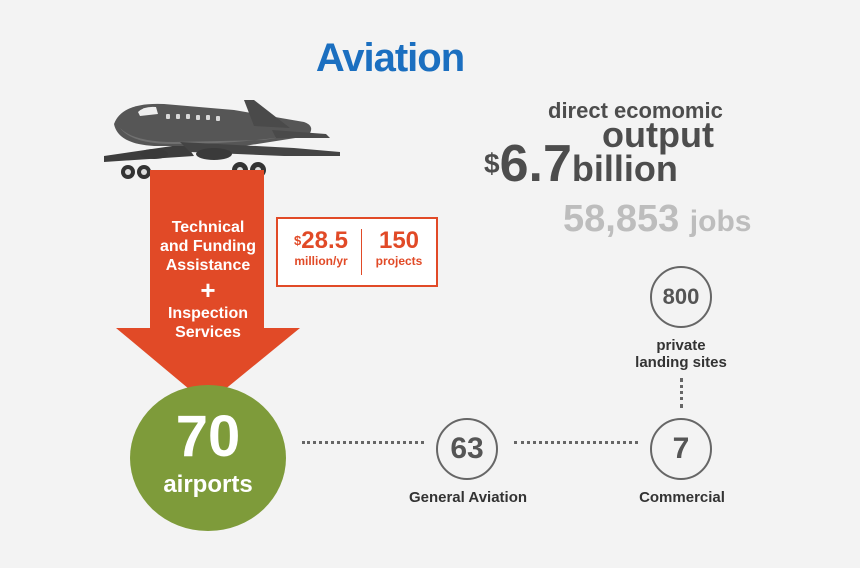 The image size is (860, 568). Describe the element at coordinates (682, 497) in the screenshot. I see `commercial-label: Commercial` at that location.